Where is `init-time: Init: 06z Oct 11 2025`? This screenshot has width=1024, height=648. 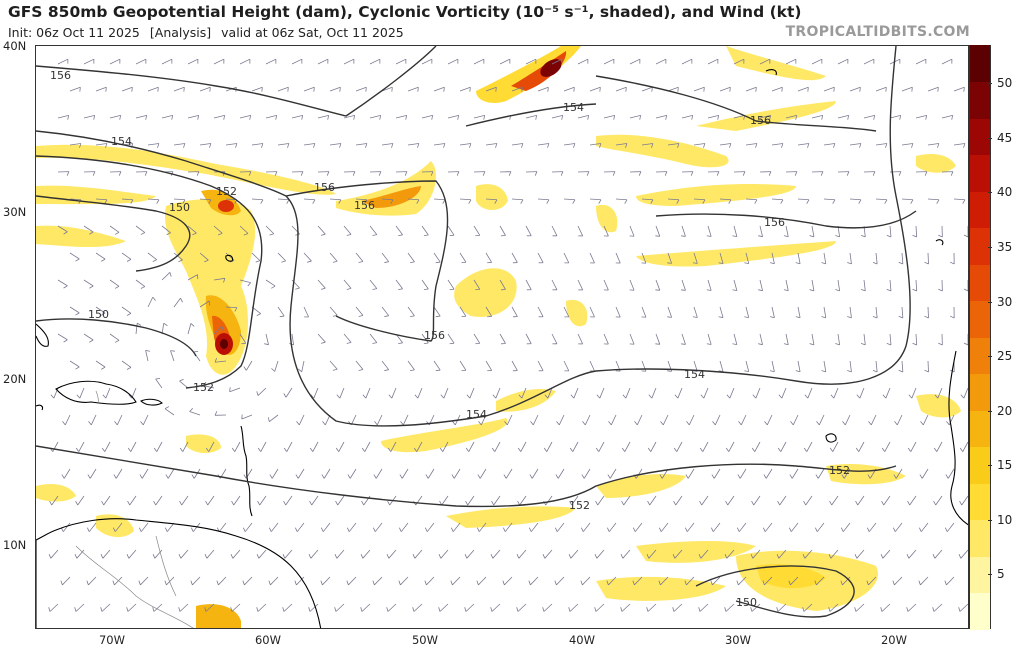
init-time: Init: 06z Oct 11 2025 is located at coordinates (74, 32).